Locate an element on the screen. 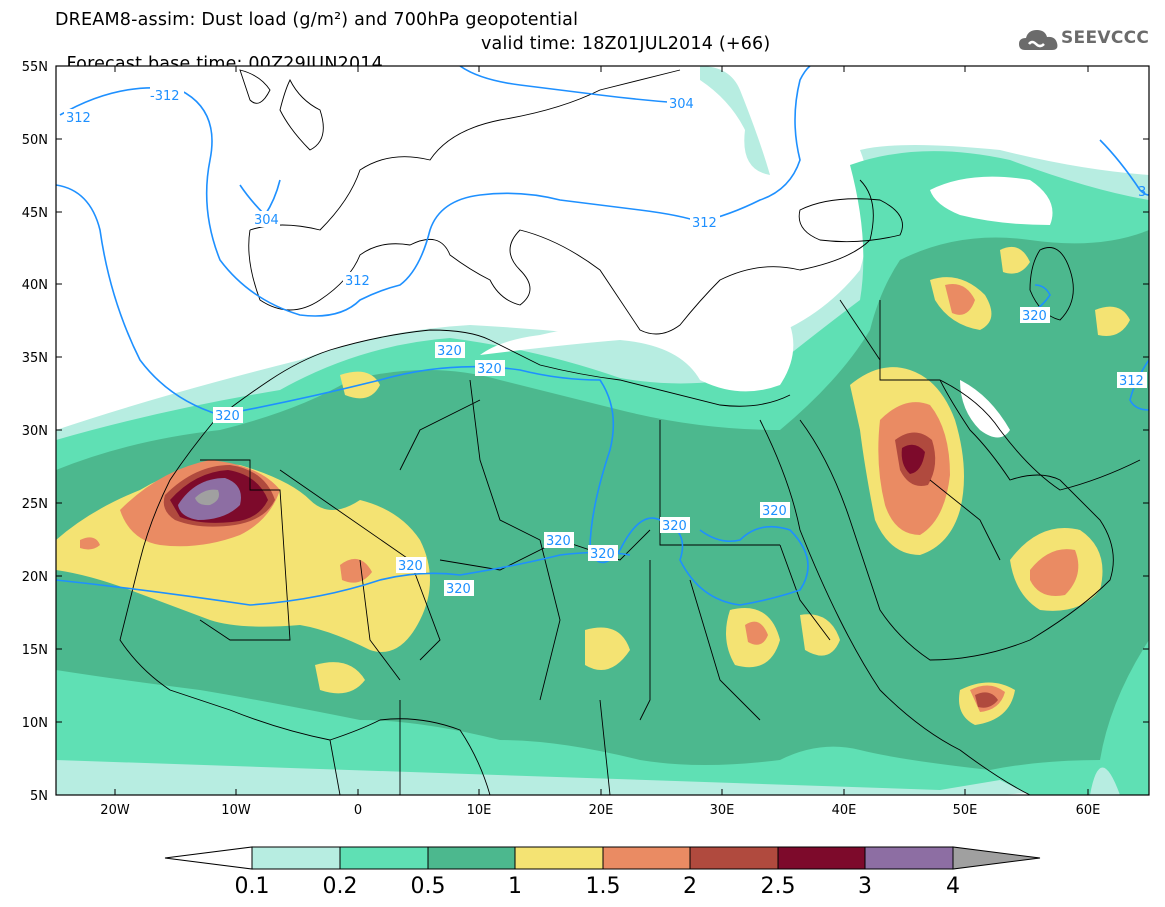  colorbar-labels: 0.1 0.2 0.5 1 1.5 2 2.5 3 4 is located at coordinates (598, 886).